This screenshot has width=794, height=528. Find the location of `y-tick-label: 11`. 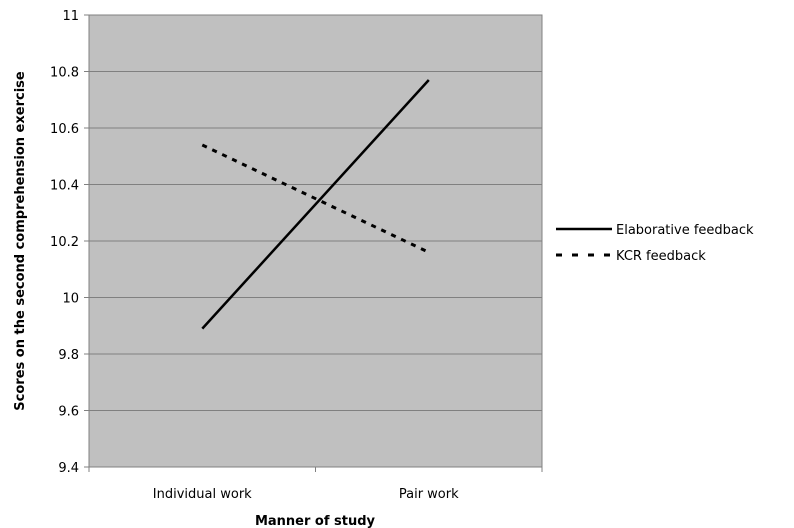

y-tick-label: 11 is located at coordinates (70, 16).